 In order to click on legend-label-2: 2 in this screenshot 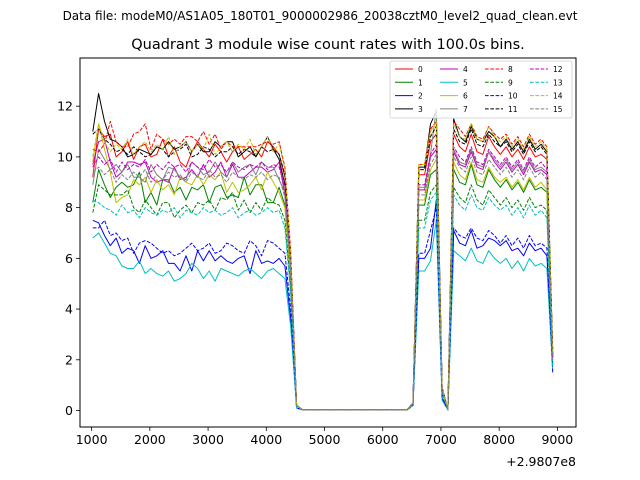, I will do `click(420, 96)`.